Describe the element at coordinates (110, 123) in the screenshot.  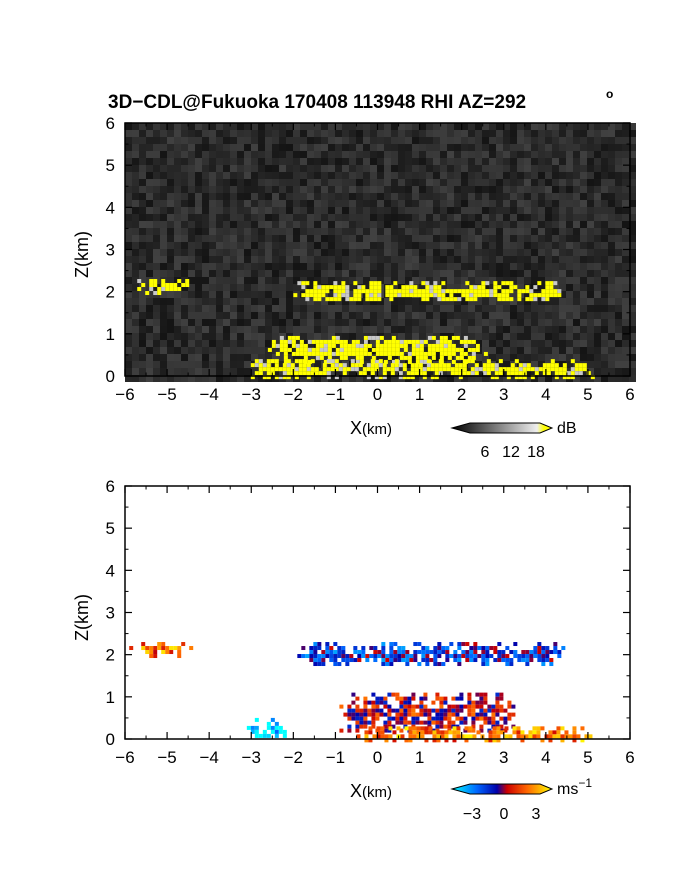
I see `y-tick-label: 6` at that location.